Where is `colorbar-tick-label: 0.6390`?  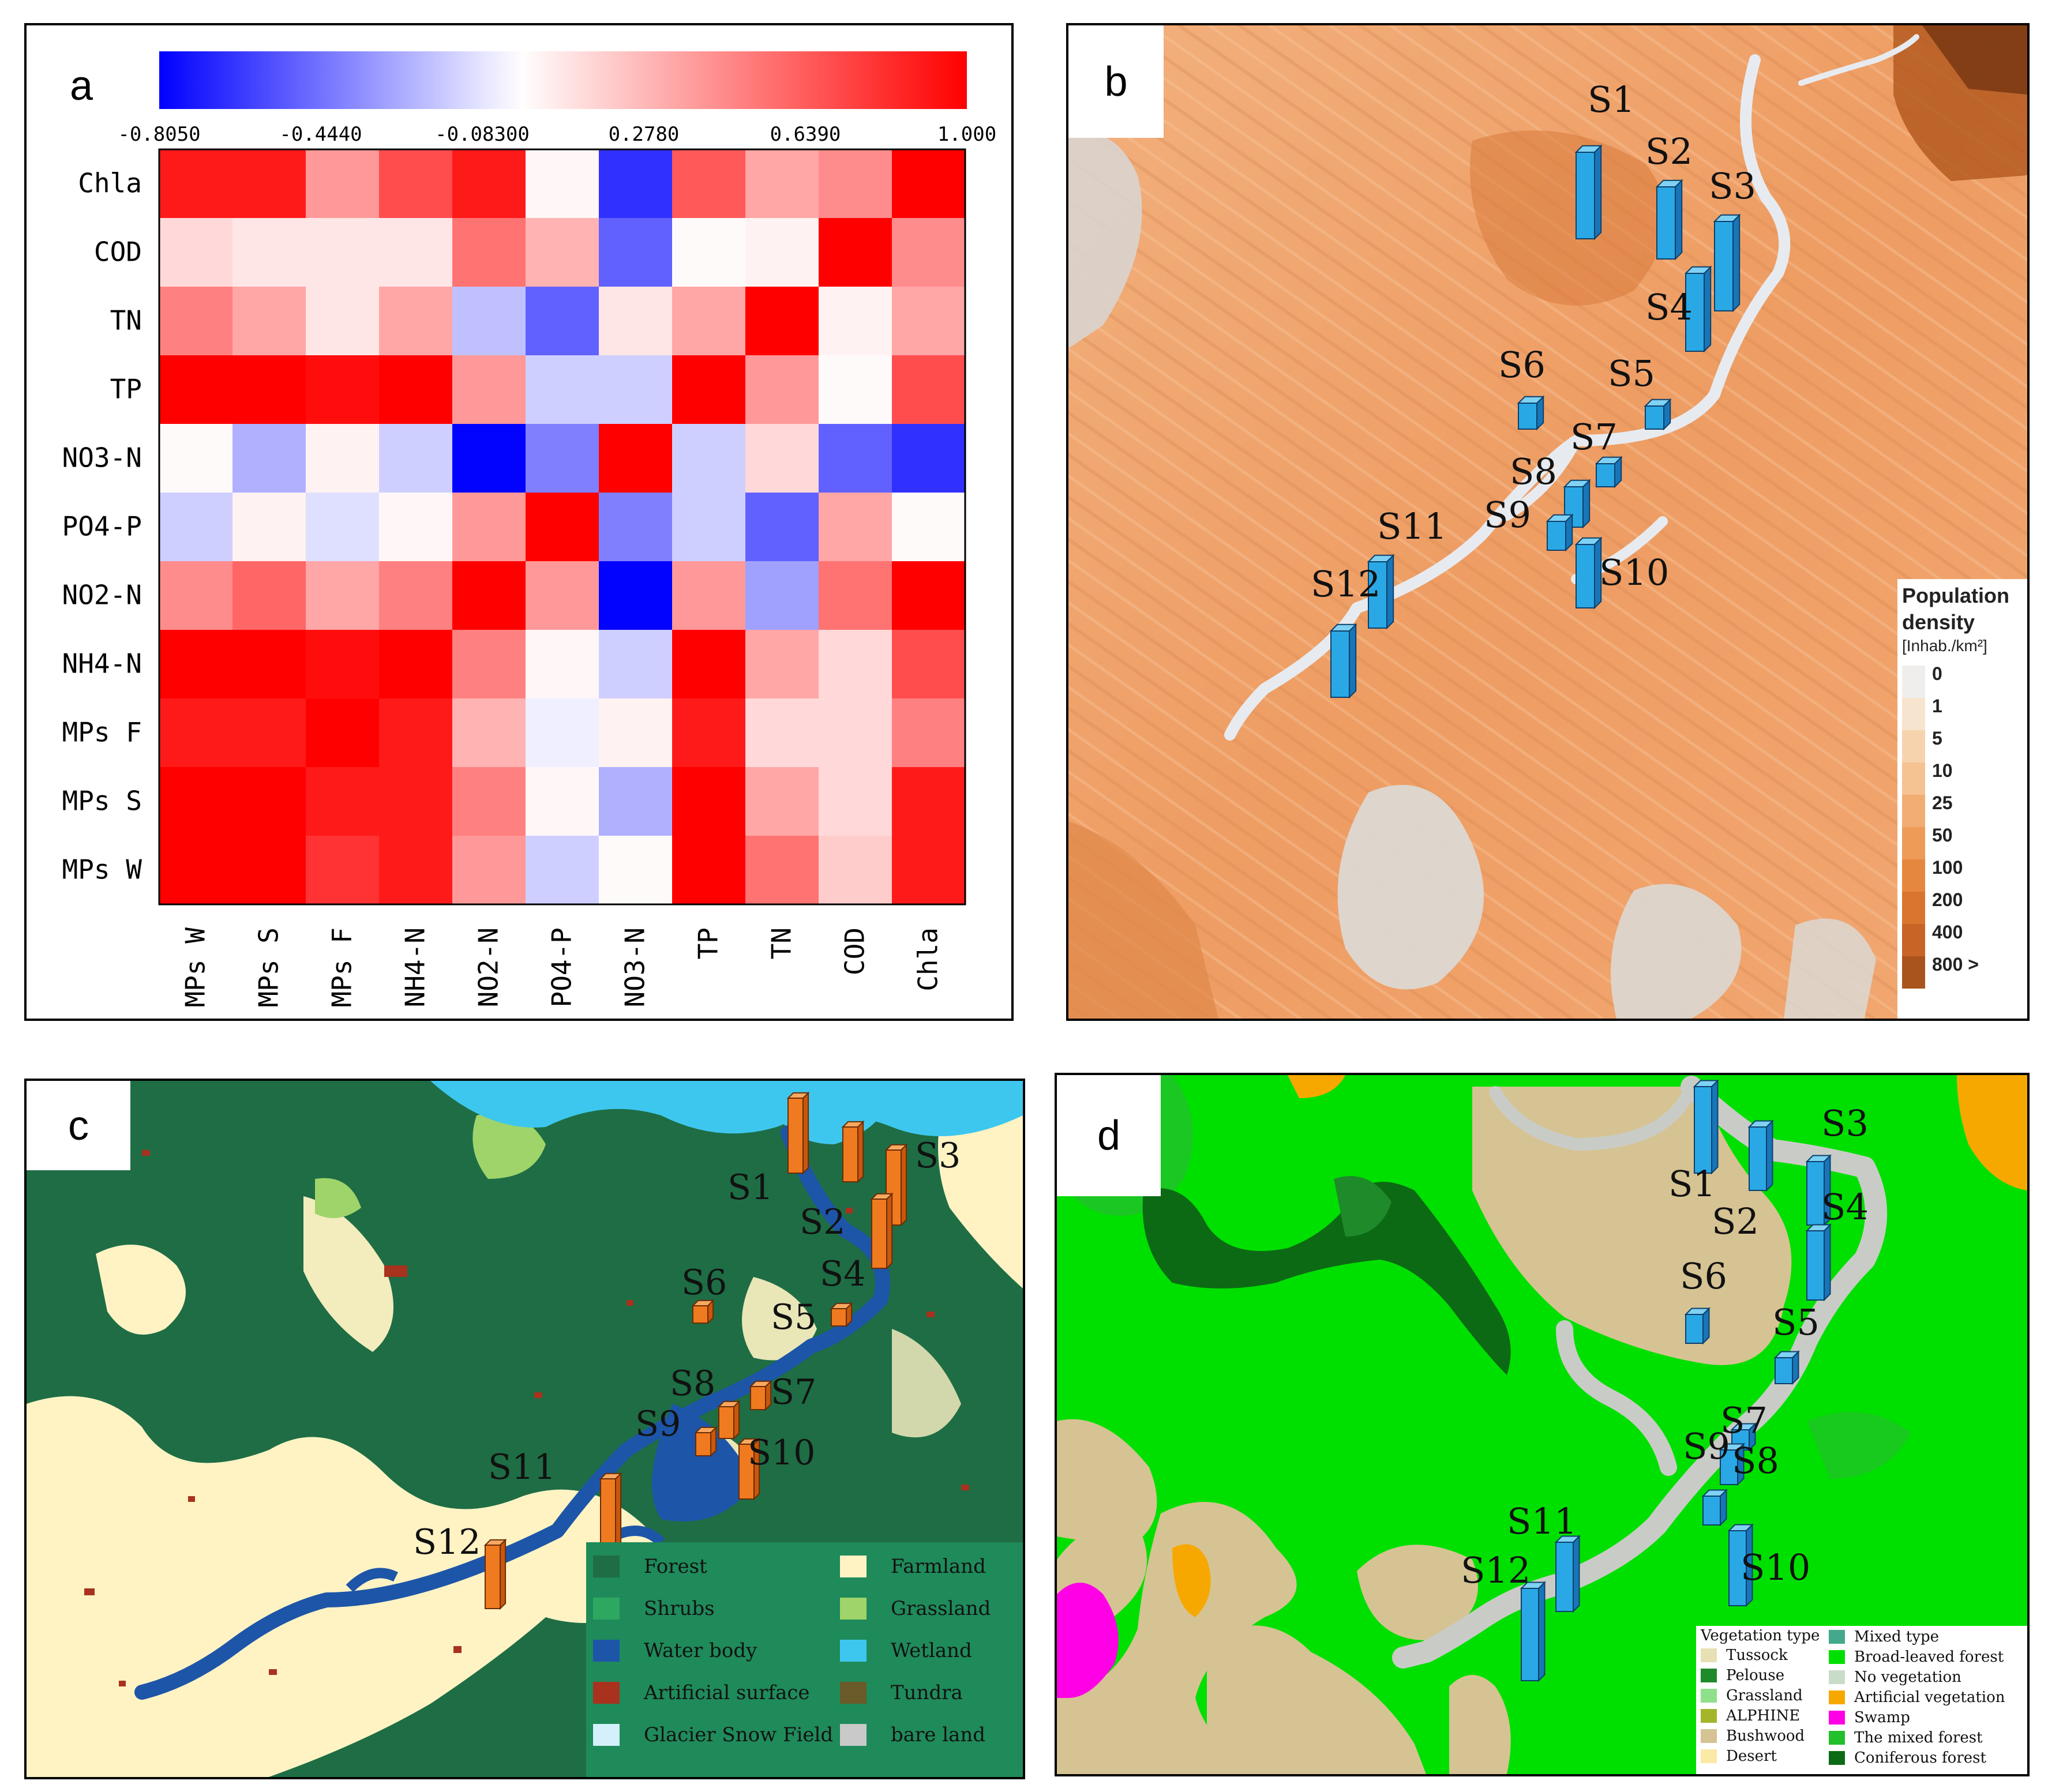
colorbar-tick-label: 0.6390 is located at coordinates (805, 134).